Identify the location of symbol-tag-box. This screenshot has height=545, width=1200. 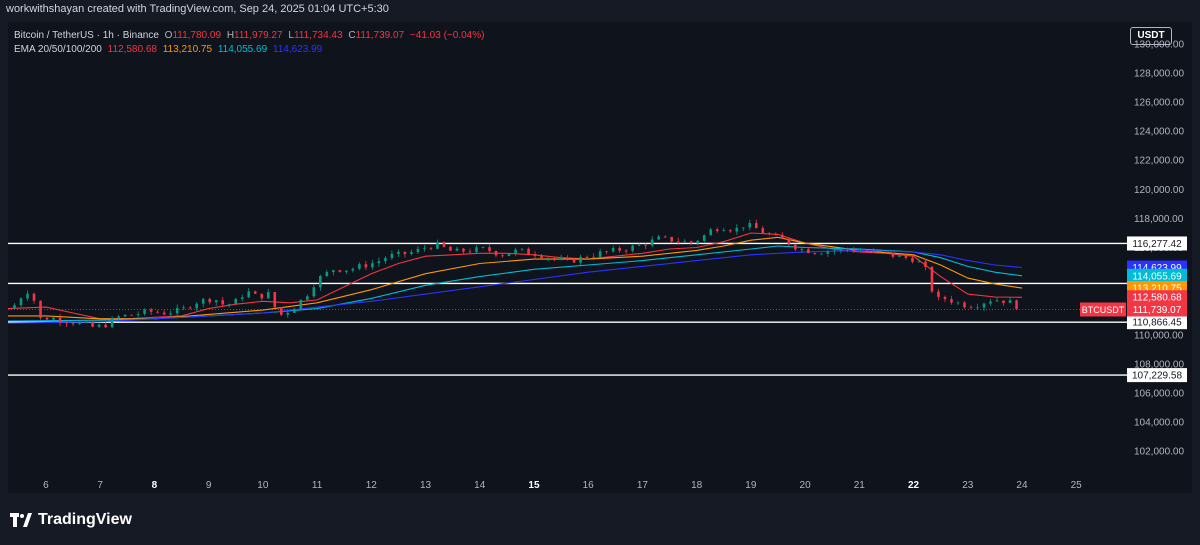
(1103, 309).